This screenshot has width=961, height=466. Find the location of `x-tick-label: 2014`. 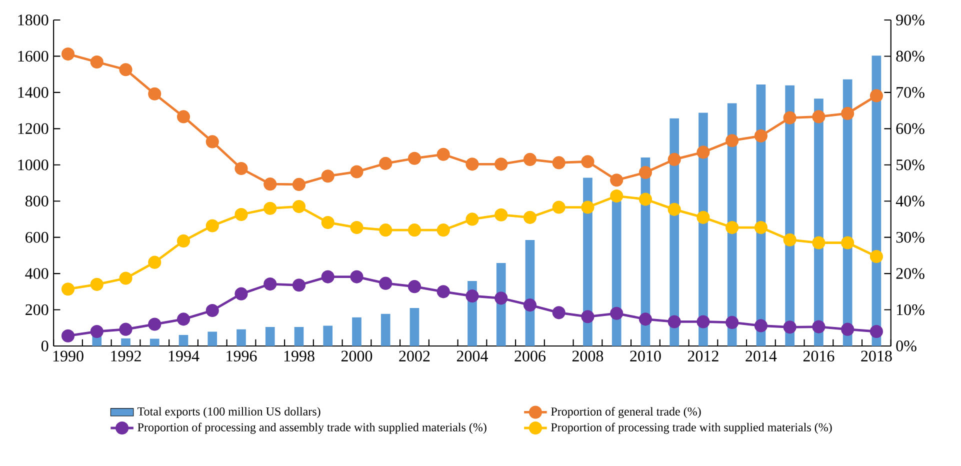

x-tick-label: 2014 is located at coordinates (761, 356).